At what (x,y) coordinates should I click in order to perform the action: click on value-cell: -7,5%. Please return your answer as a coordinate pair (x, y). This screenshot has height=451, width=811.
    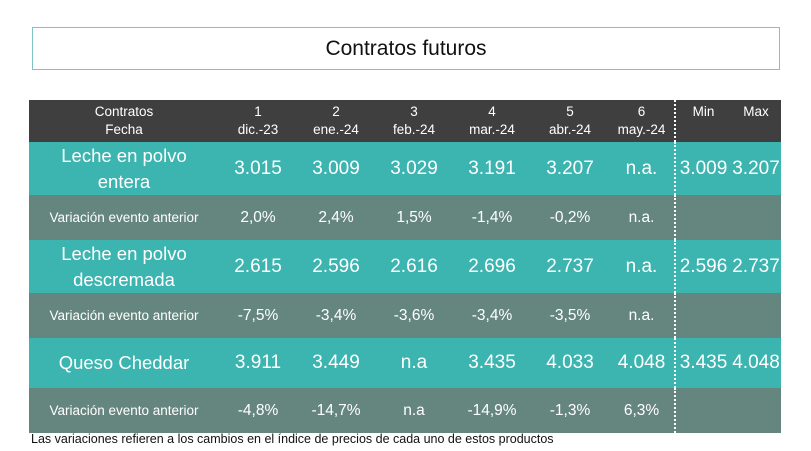
    Looking at the image, I should click on (258, 315).